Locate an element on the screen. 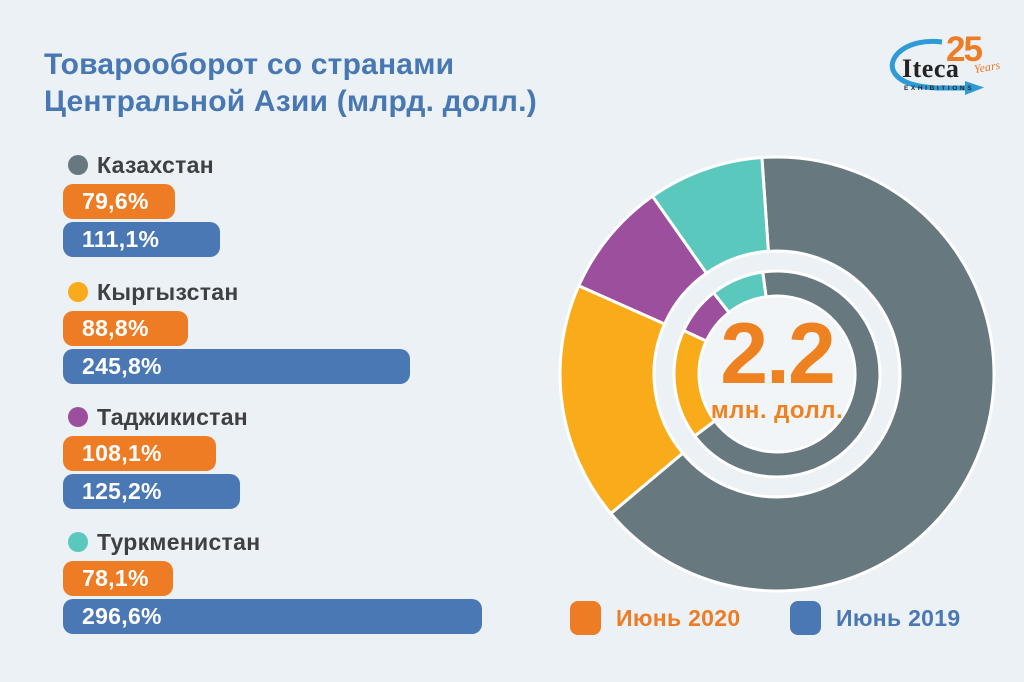  bar-june2020-tajikistan: 108,1% is located at coordinates (139, 453).